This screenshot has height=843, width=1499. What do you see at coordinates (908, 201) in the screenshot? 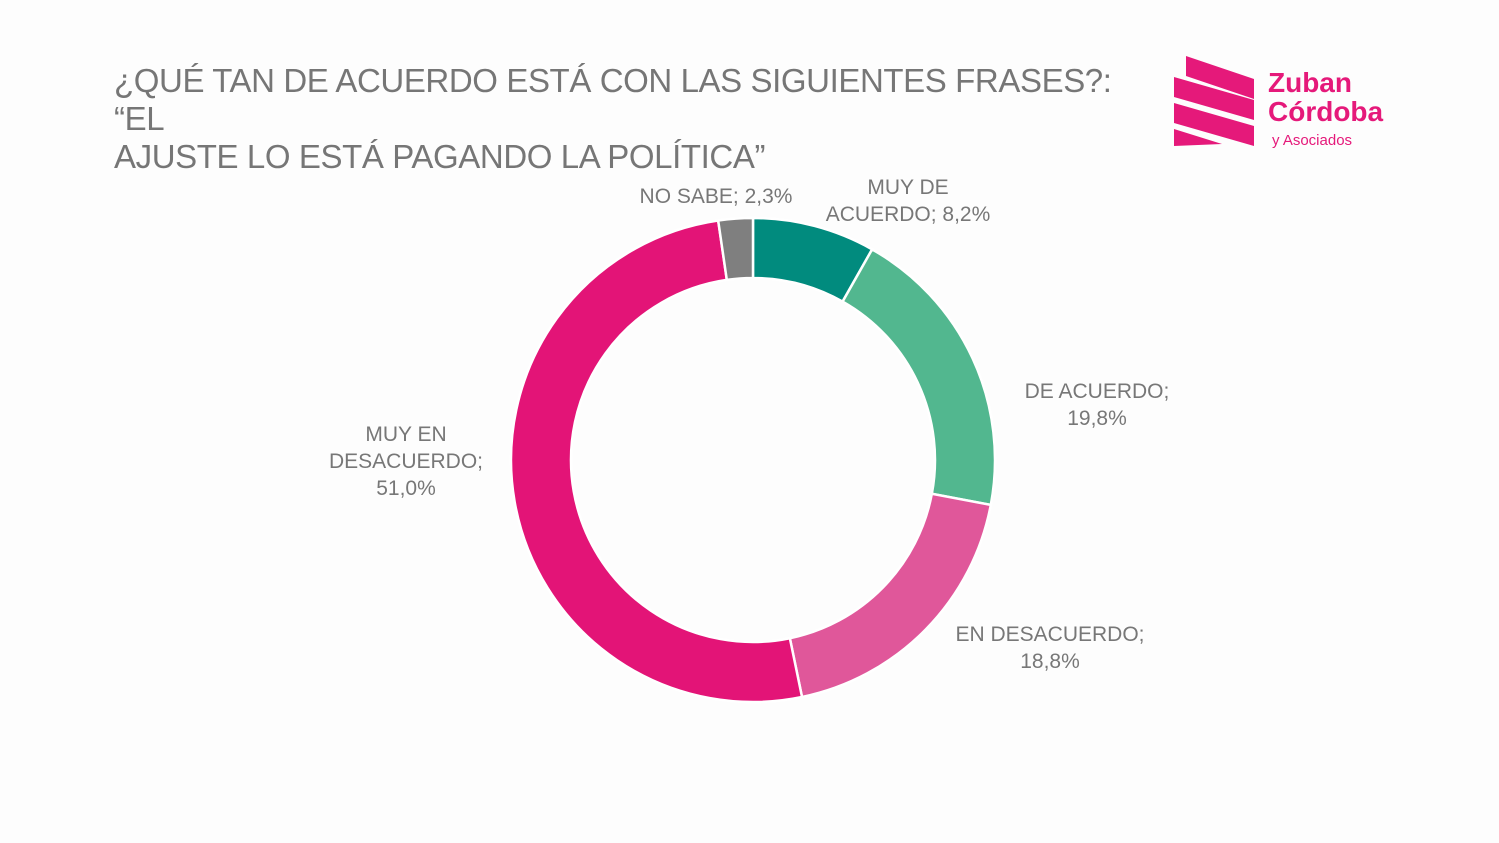
I see `data-label-muy-de-acuerdo: MUY DE ACUERDO; 8,2%` at bounding box center [908, 201].